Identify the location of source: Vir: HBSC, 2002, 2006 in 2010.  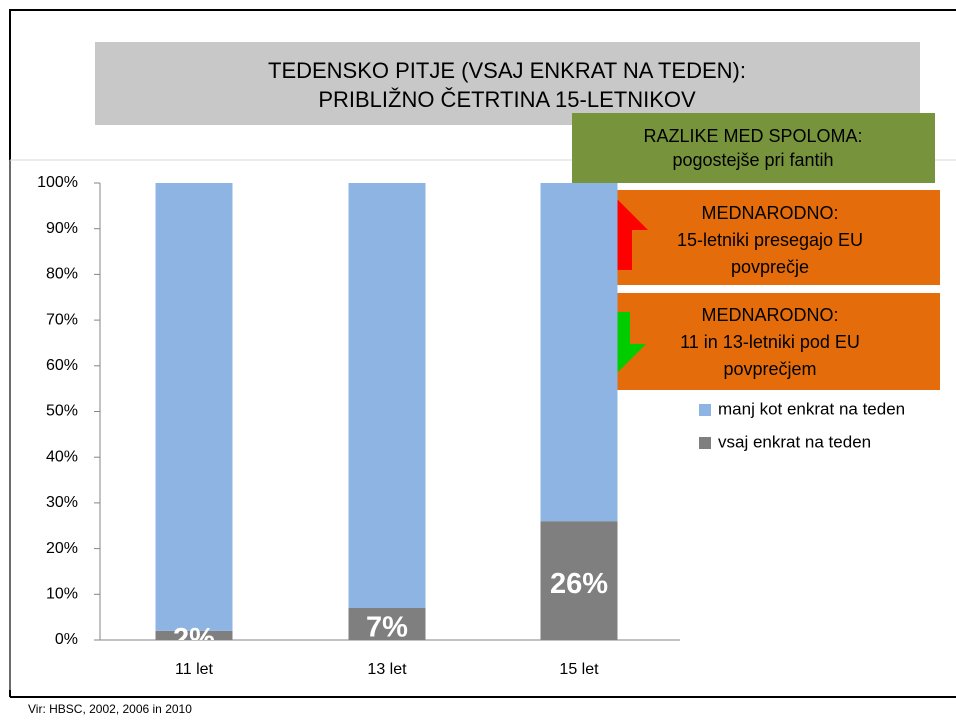
(110, 709).